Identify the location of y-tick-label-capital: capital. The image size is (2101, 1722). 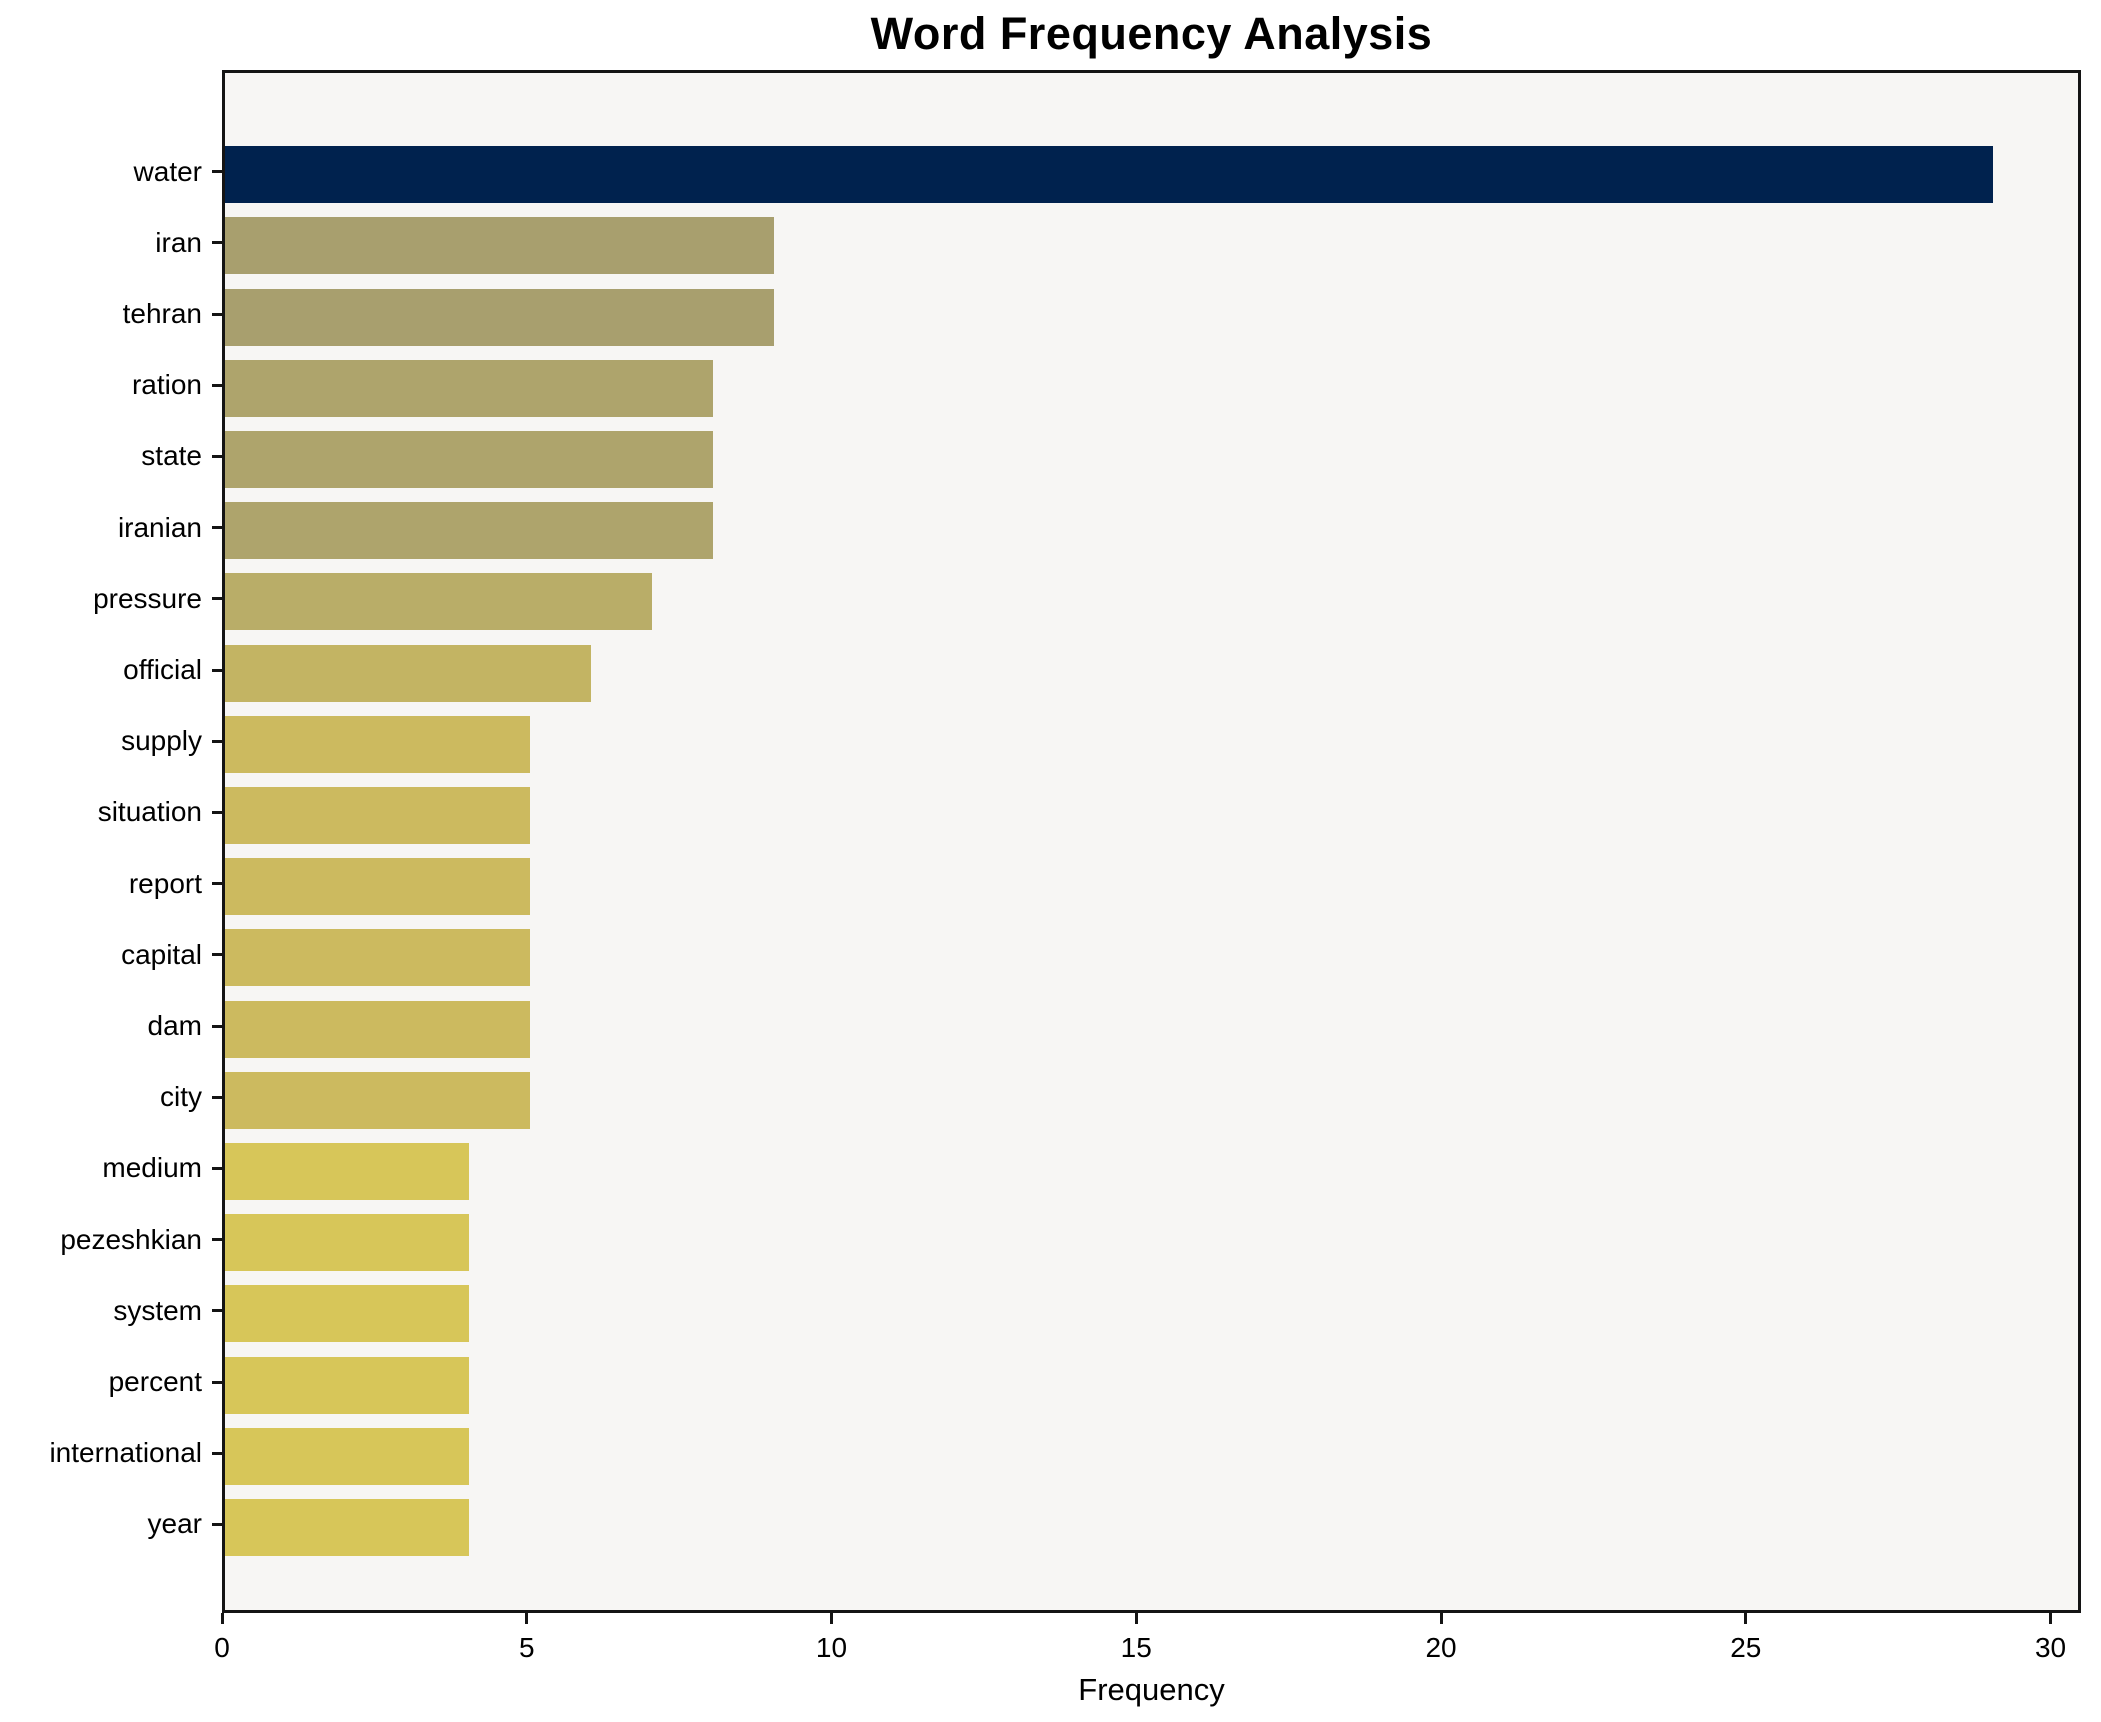
(161, 954).